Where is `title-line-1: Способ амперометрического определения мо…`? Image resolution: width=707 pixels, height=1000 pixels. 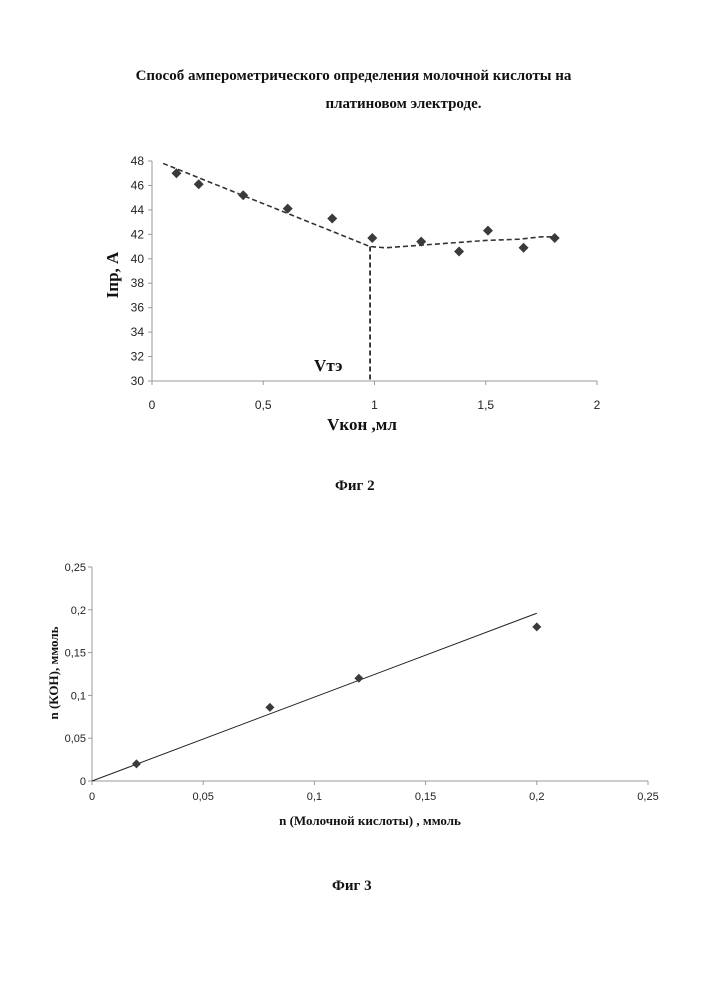
title-line-1: Способ амперометрического определения мо… is located at coordinates (353, 76).